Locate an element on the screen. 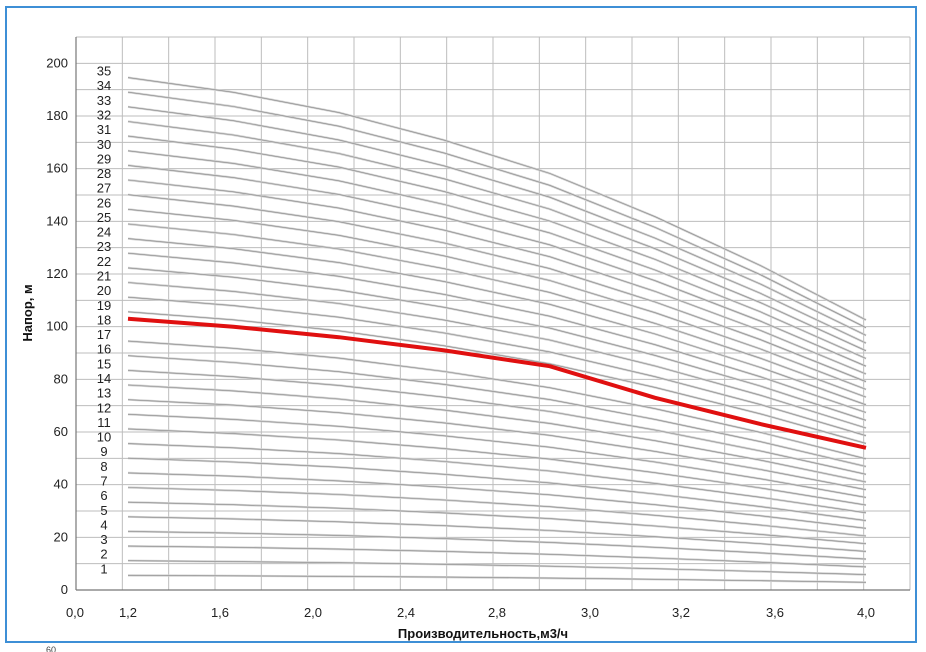 Image resolution: width=926 pixels, height=652 pixels. curve-label-19: 19 is located at coordinates (104, 305).